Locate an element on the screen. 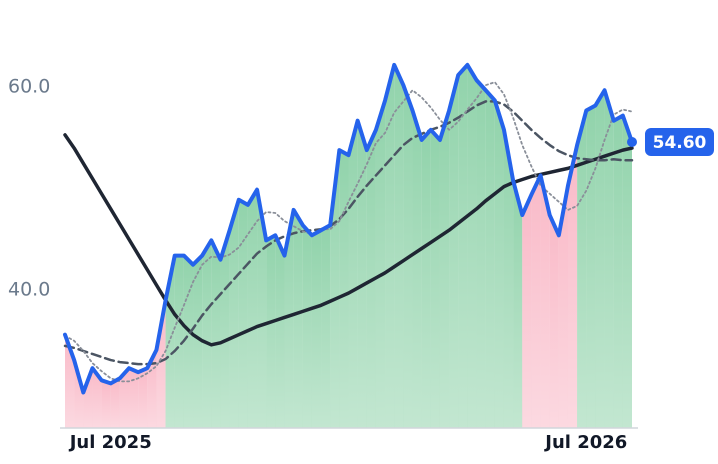 The image size is (718, 464). y-tick-label: 40.0 is located at coordinates (29, 290).